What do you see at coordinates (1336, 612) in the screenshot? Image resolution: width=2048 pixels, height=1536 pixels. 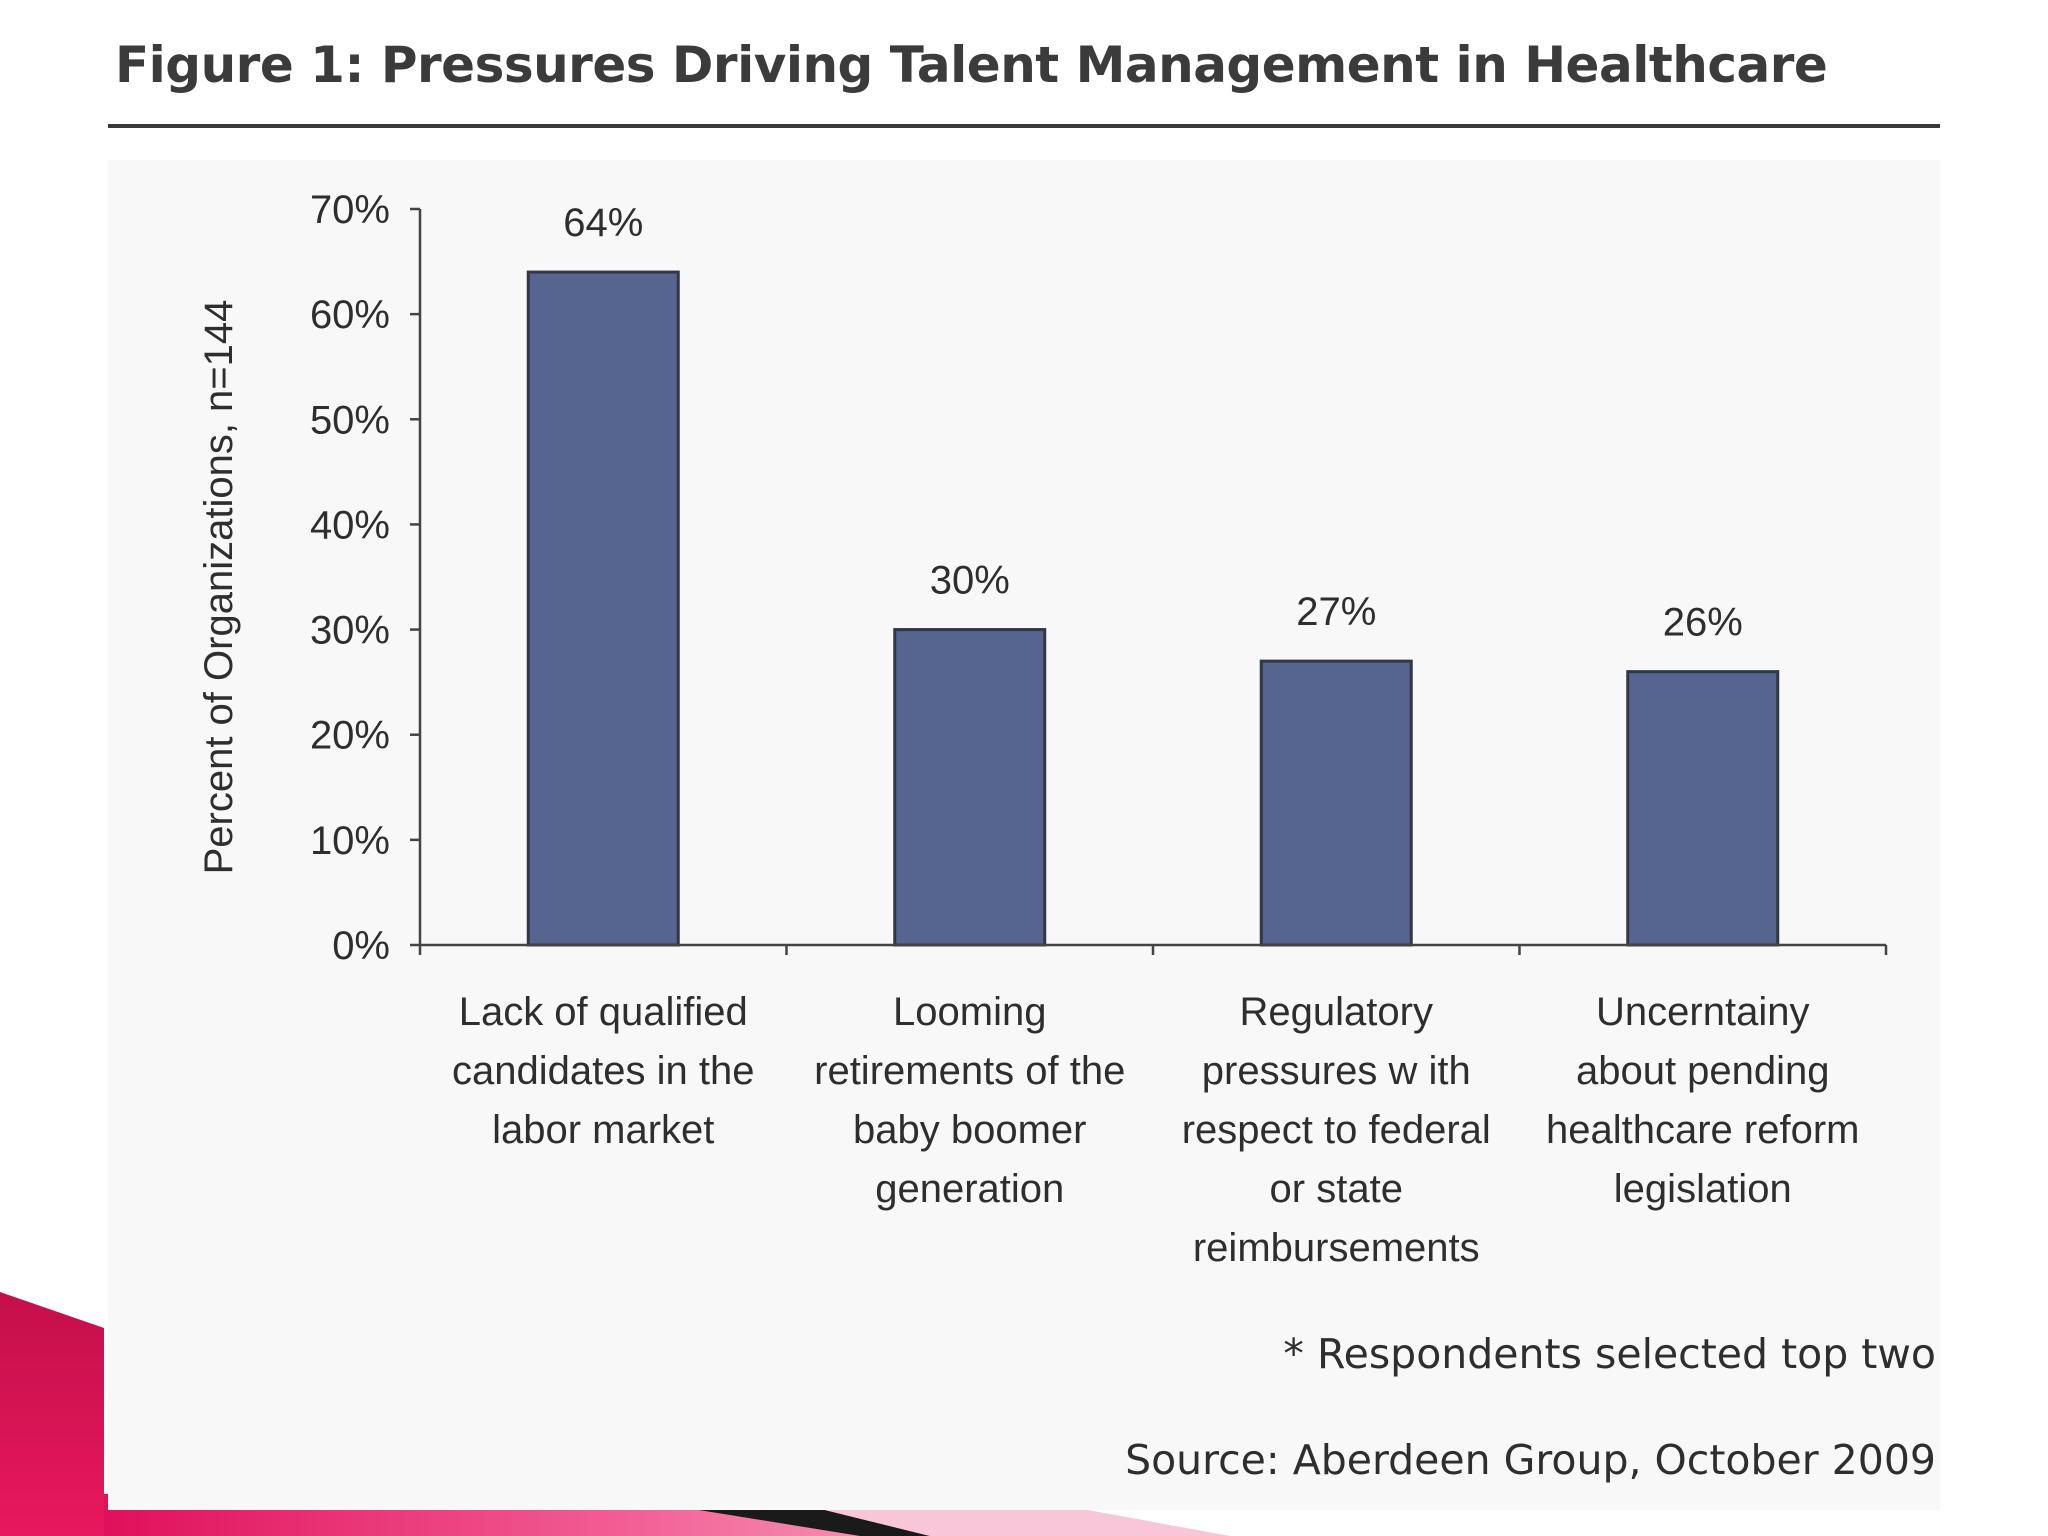 I see `value-label-3: 27%` at bounding box center [1336, 612].